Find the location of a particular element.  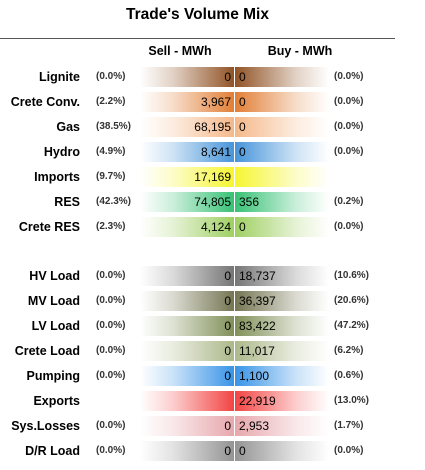

sell-percent: (42.3%) is located at coordinates (114, 201).